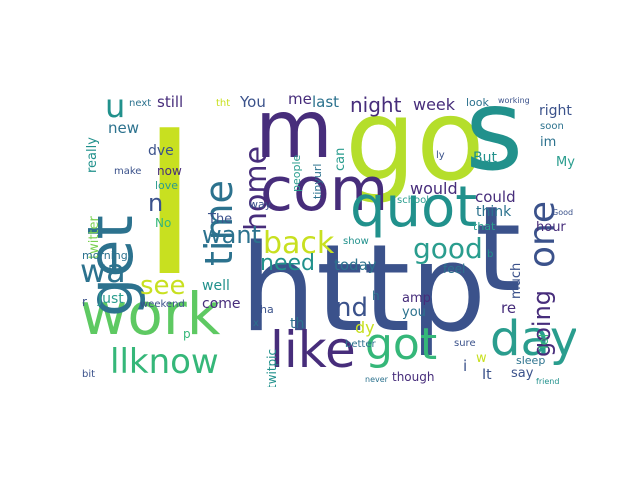 Image resolution: width=640 pixels, height=480 pixels. I want to click on word-way: way, so click(260, 204).